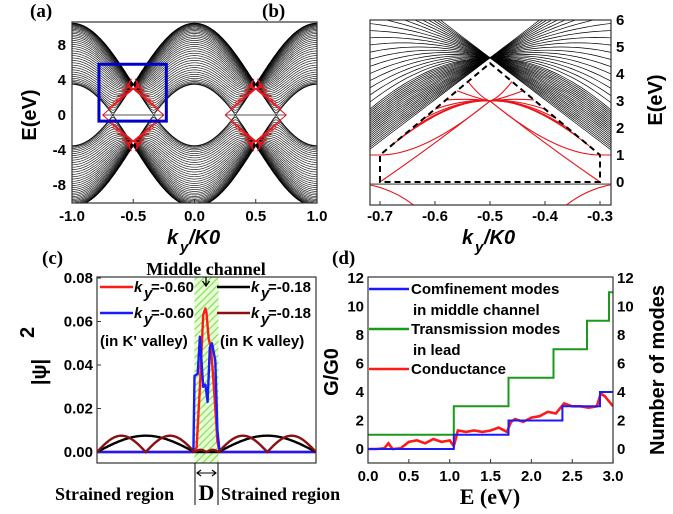 This screenshot has height=514, width=673. Describe the element at coordinates (621, 364) in the screenshot. I see `y-tick-label-right: 6` at that location.